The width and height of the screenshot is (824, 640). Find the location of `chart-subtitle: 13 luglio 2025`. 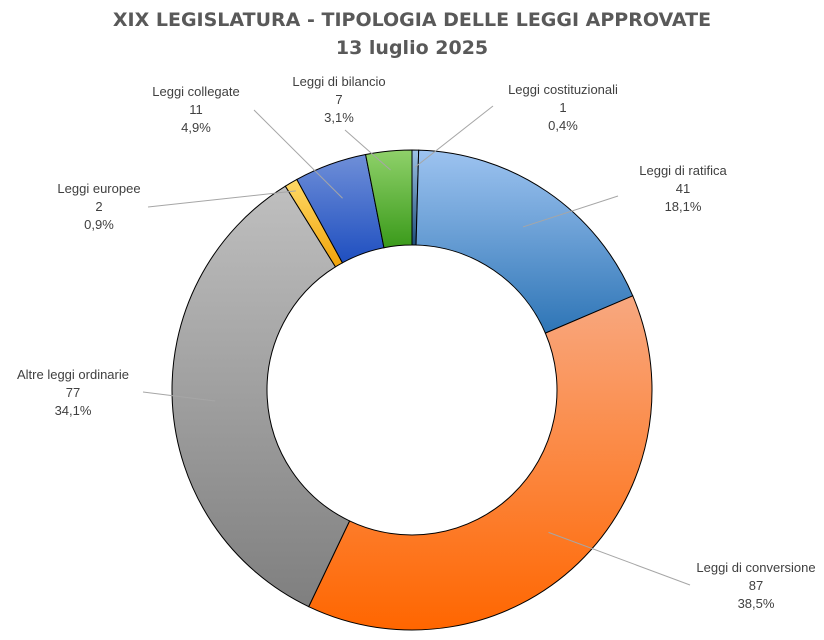

chart-subtitle: 13 luglio 2025 is located at coordinates (412, 48).